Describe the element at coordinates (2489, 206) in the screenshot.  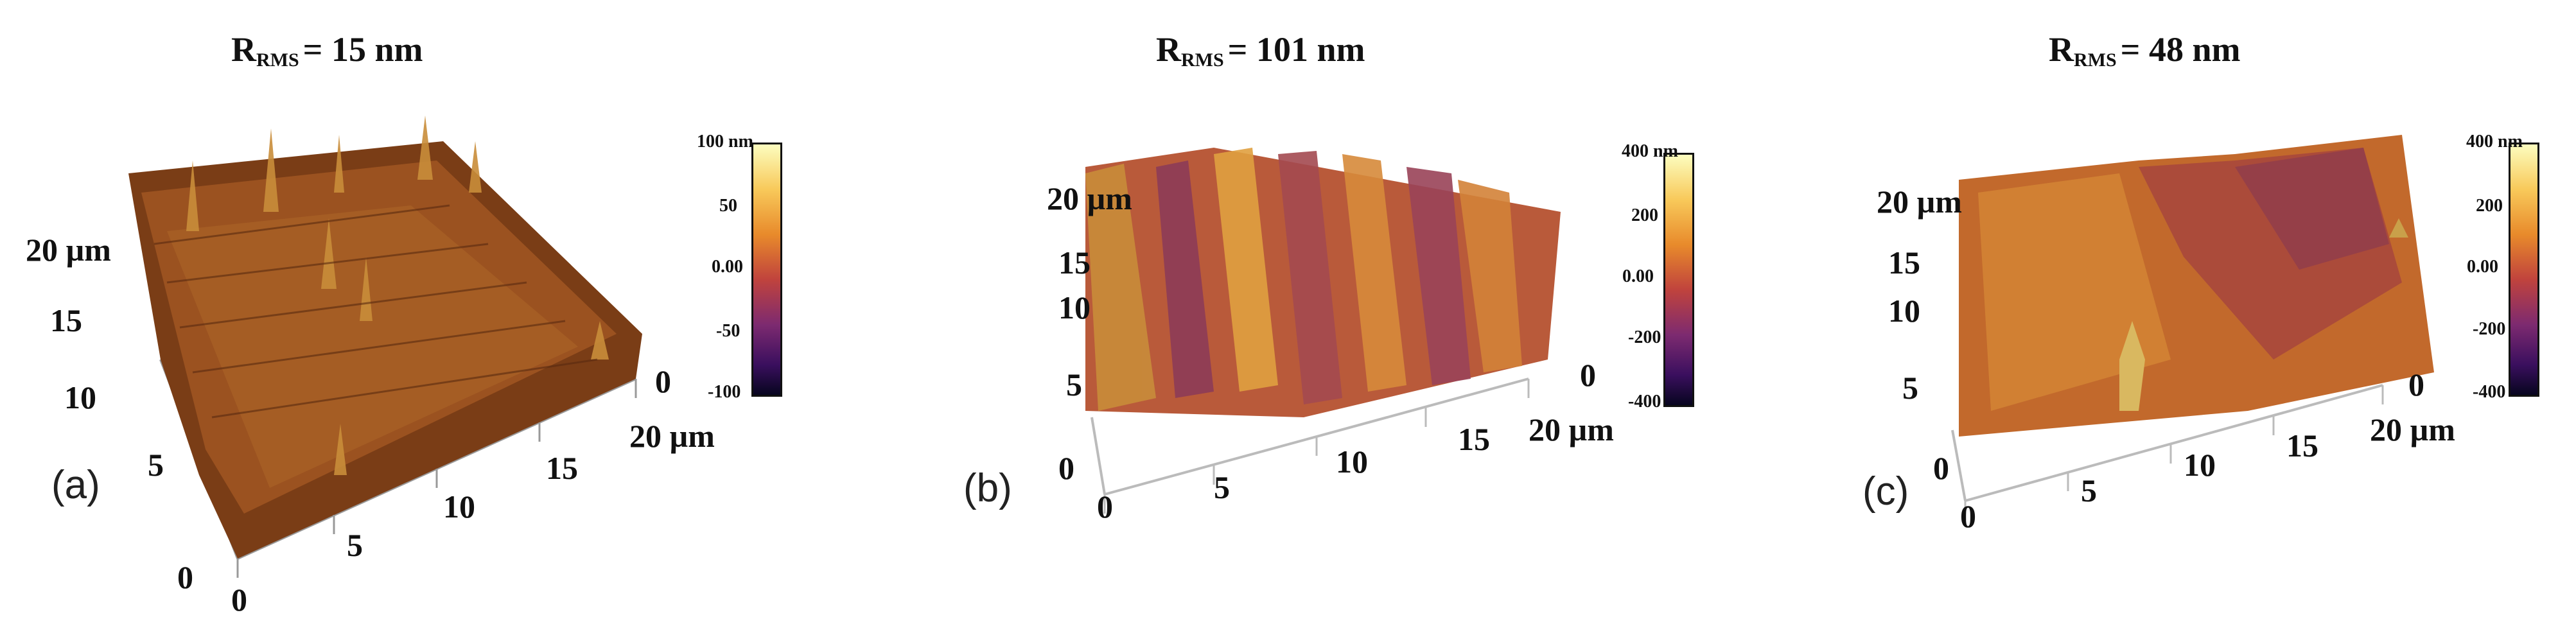
I see `colorbar-c-200: 200` at that location.